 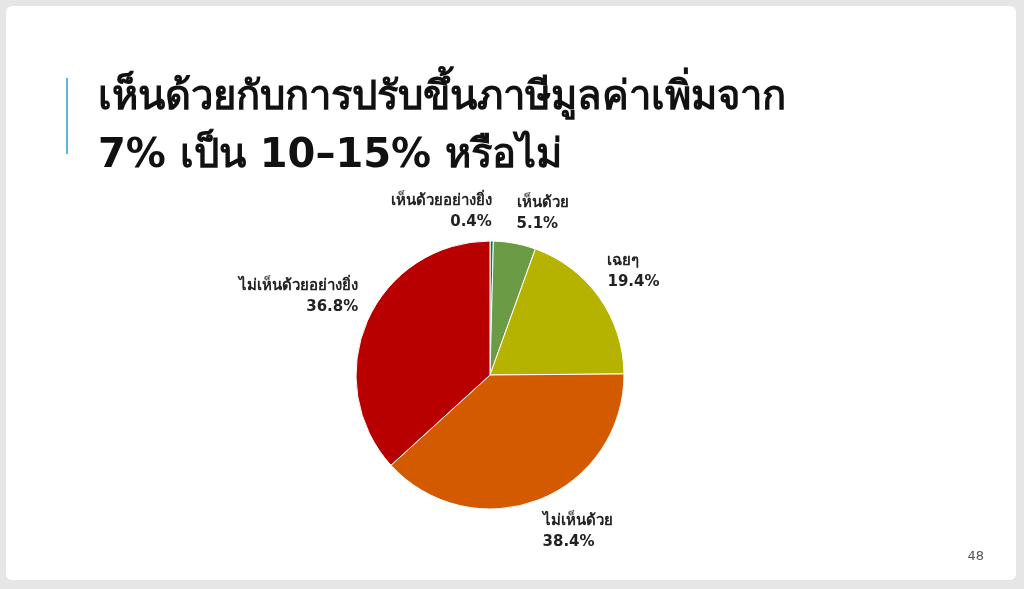 I want to click on data-label: 36.8%, so click(x=332, y=306).